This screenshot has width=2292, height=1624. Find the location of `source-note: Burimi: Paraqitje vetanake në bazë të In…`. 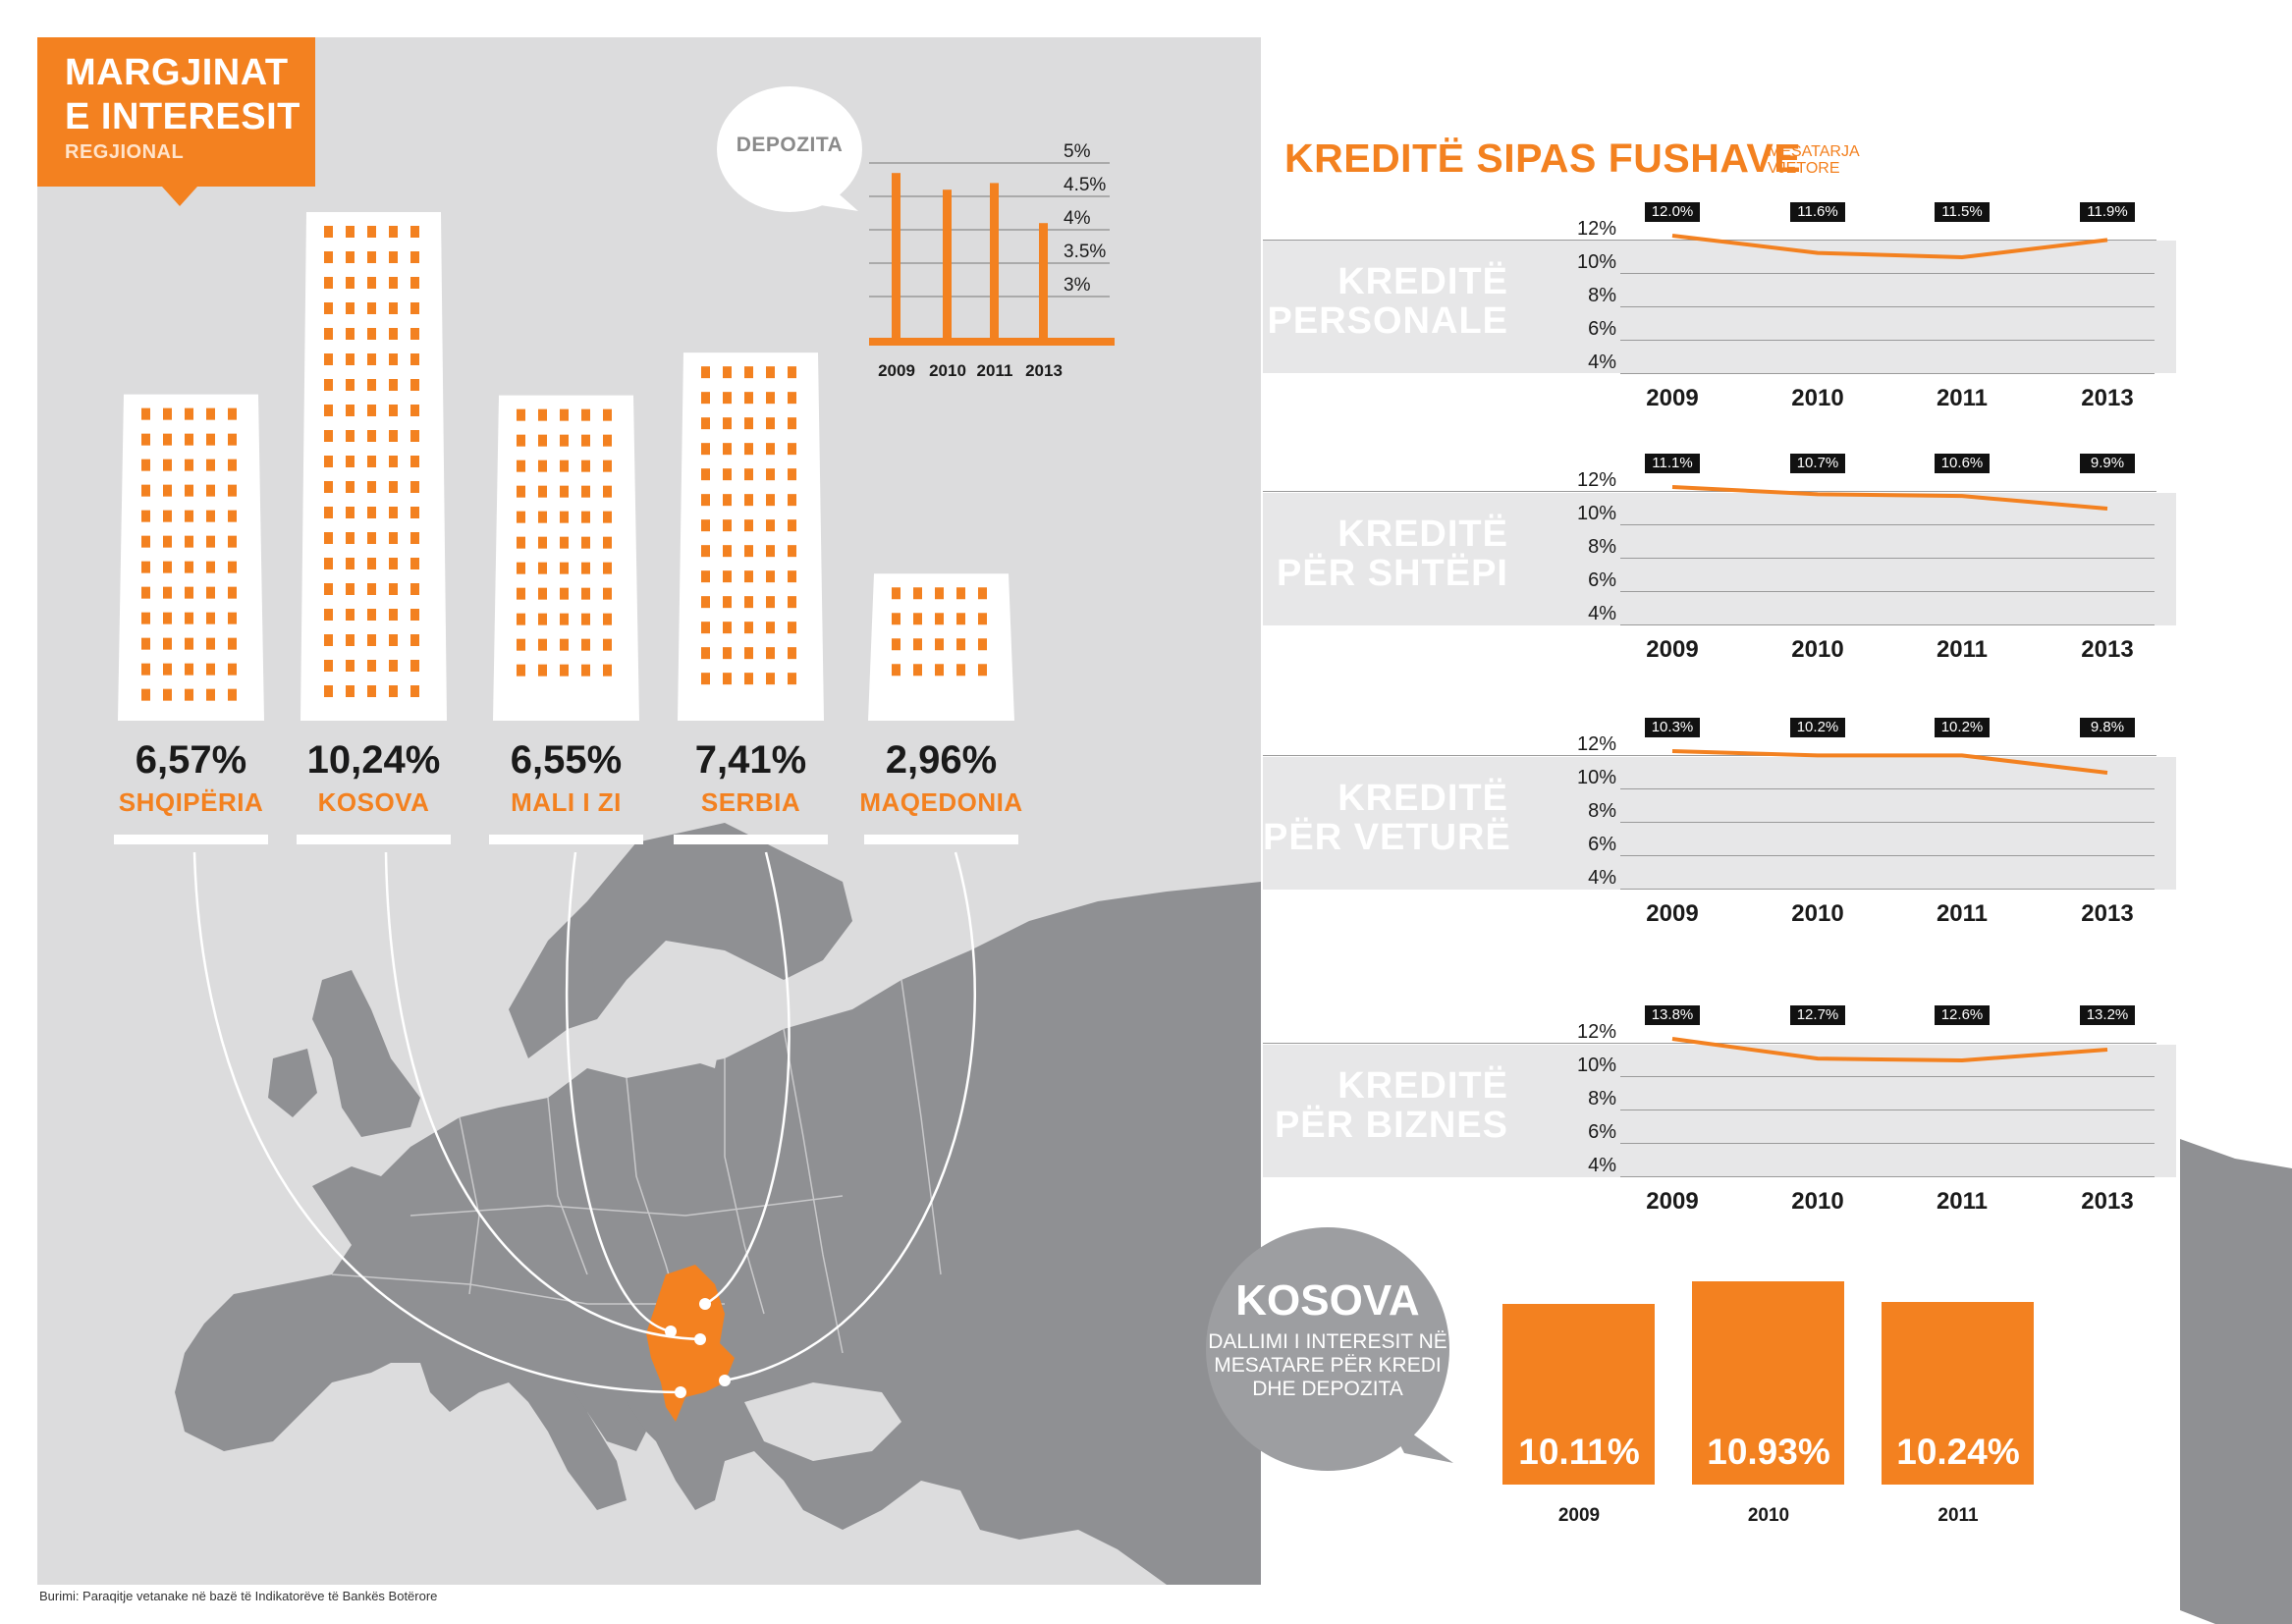

source-note: Burimi: Paraqitje vetanake në bazë të In… is located at coordinates (238, 1596).